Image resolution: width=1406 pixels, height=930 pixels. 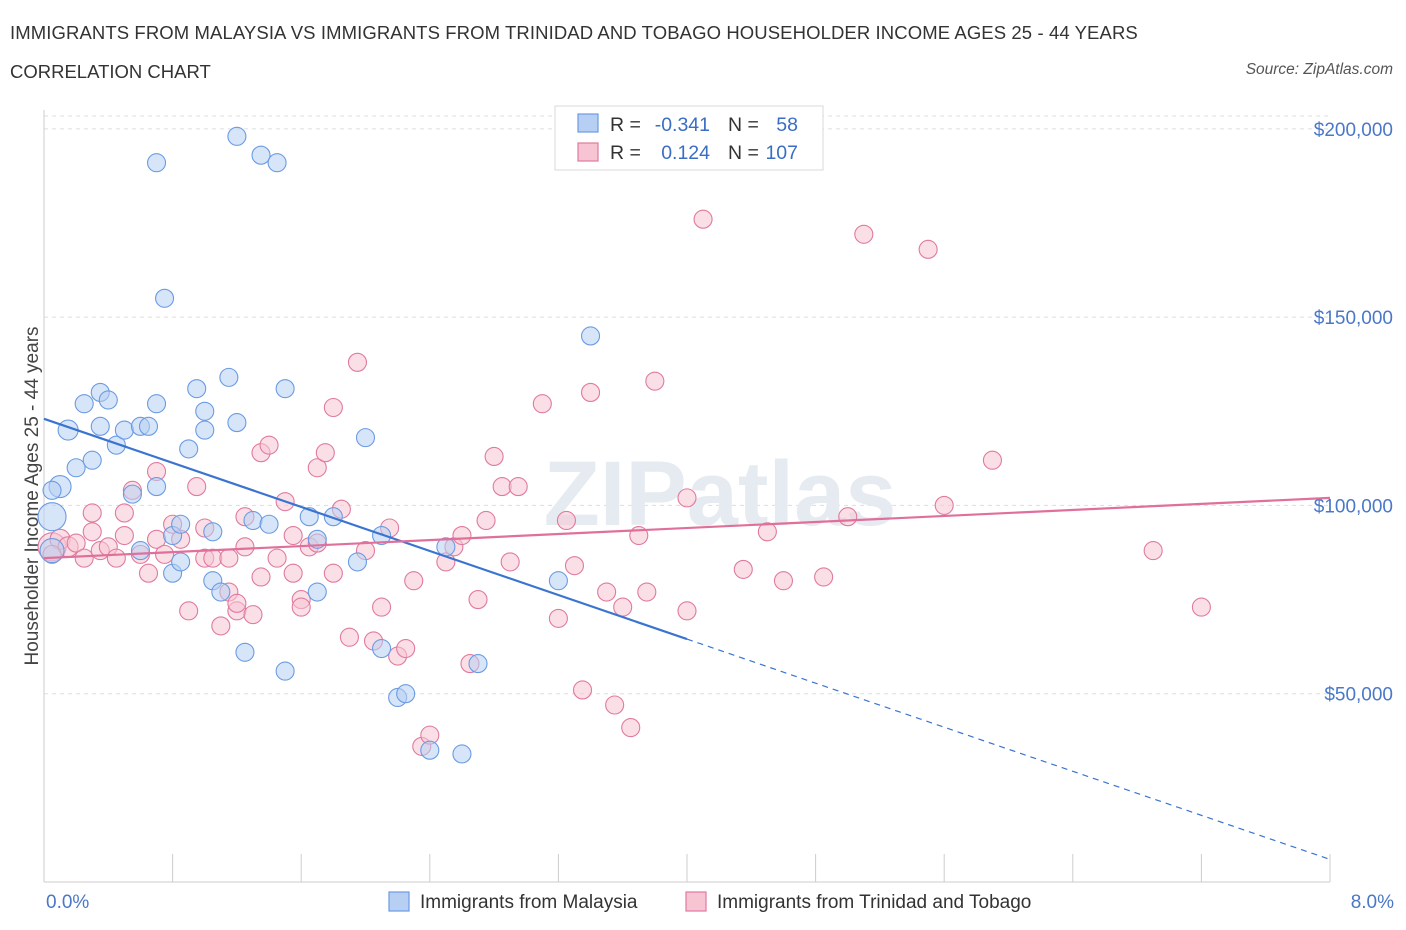 I want to click on y-axis-label: Householder Income Ages 25 - 44 years, so click(x=32, y=495).